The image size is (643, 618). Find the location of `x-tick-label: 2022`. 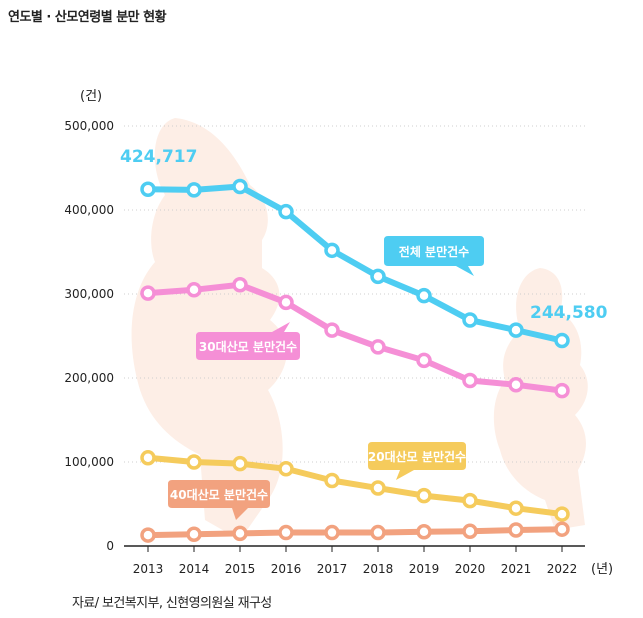

x-tick-label: 2022 is located at coordinates (562, 569).